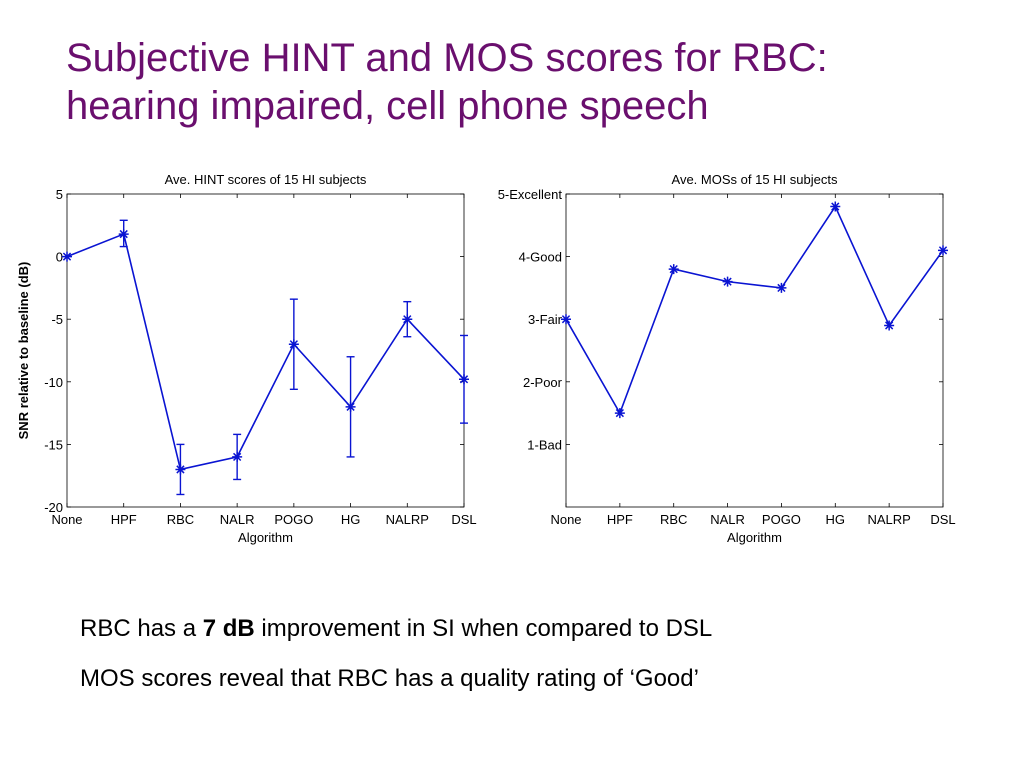  What do you see at coordinates (57, 319) in the screenshot?
I see `hint-ytick-label: -5` at bounding box center [57, 319].